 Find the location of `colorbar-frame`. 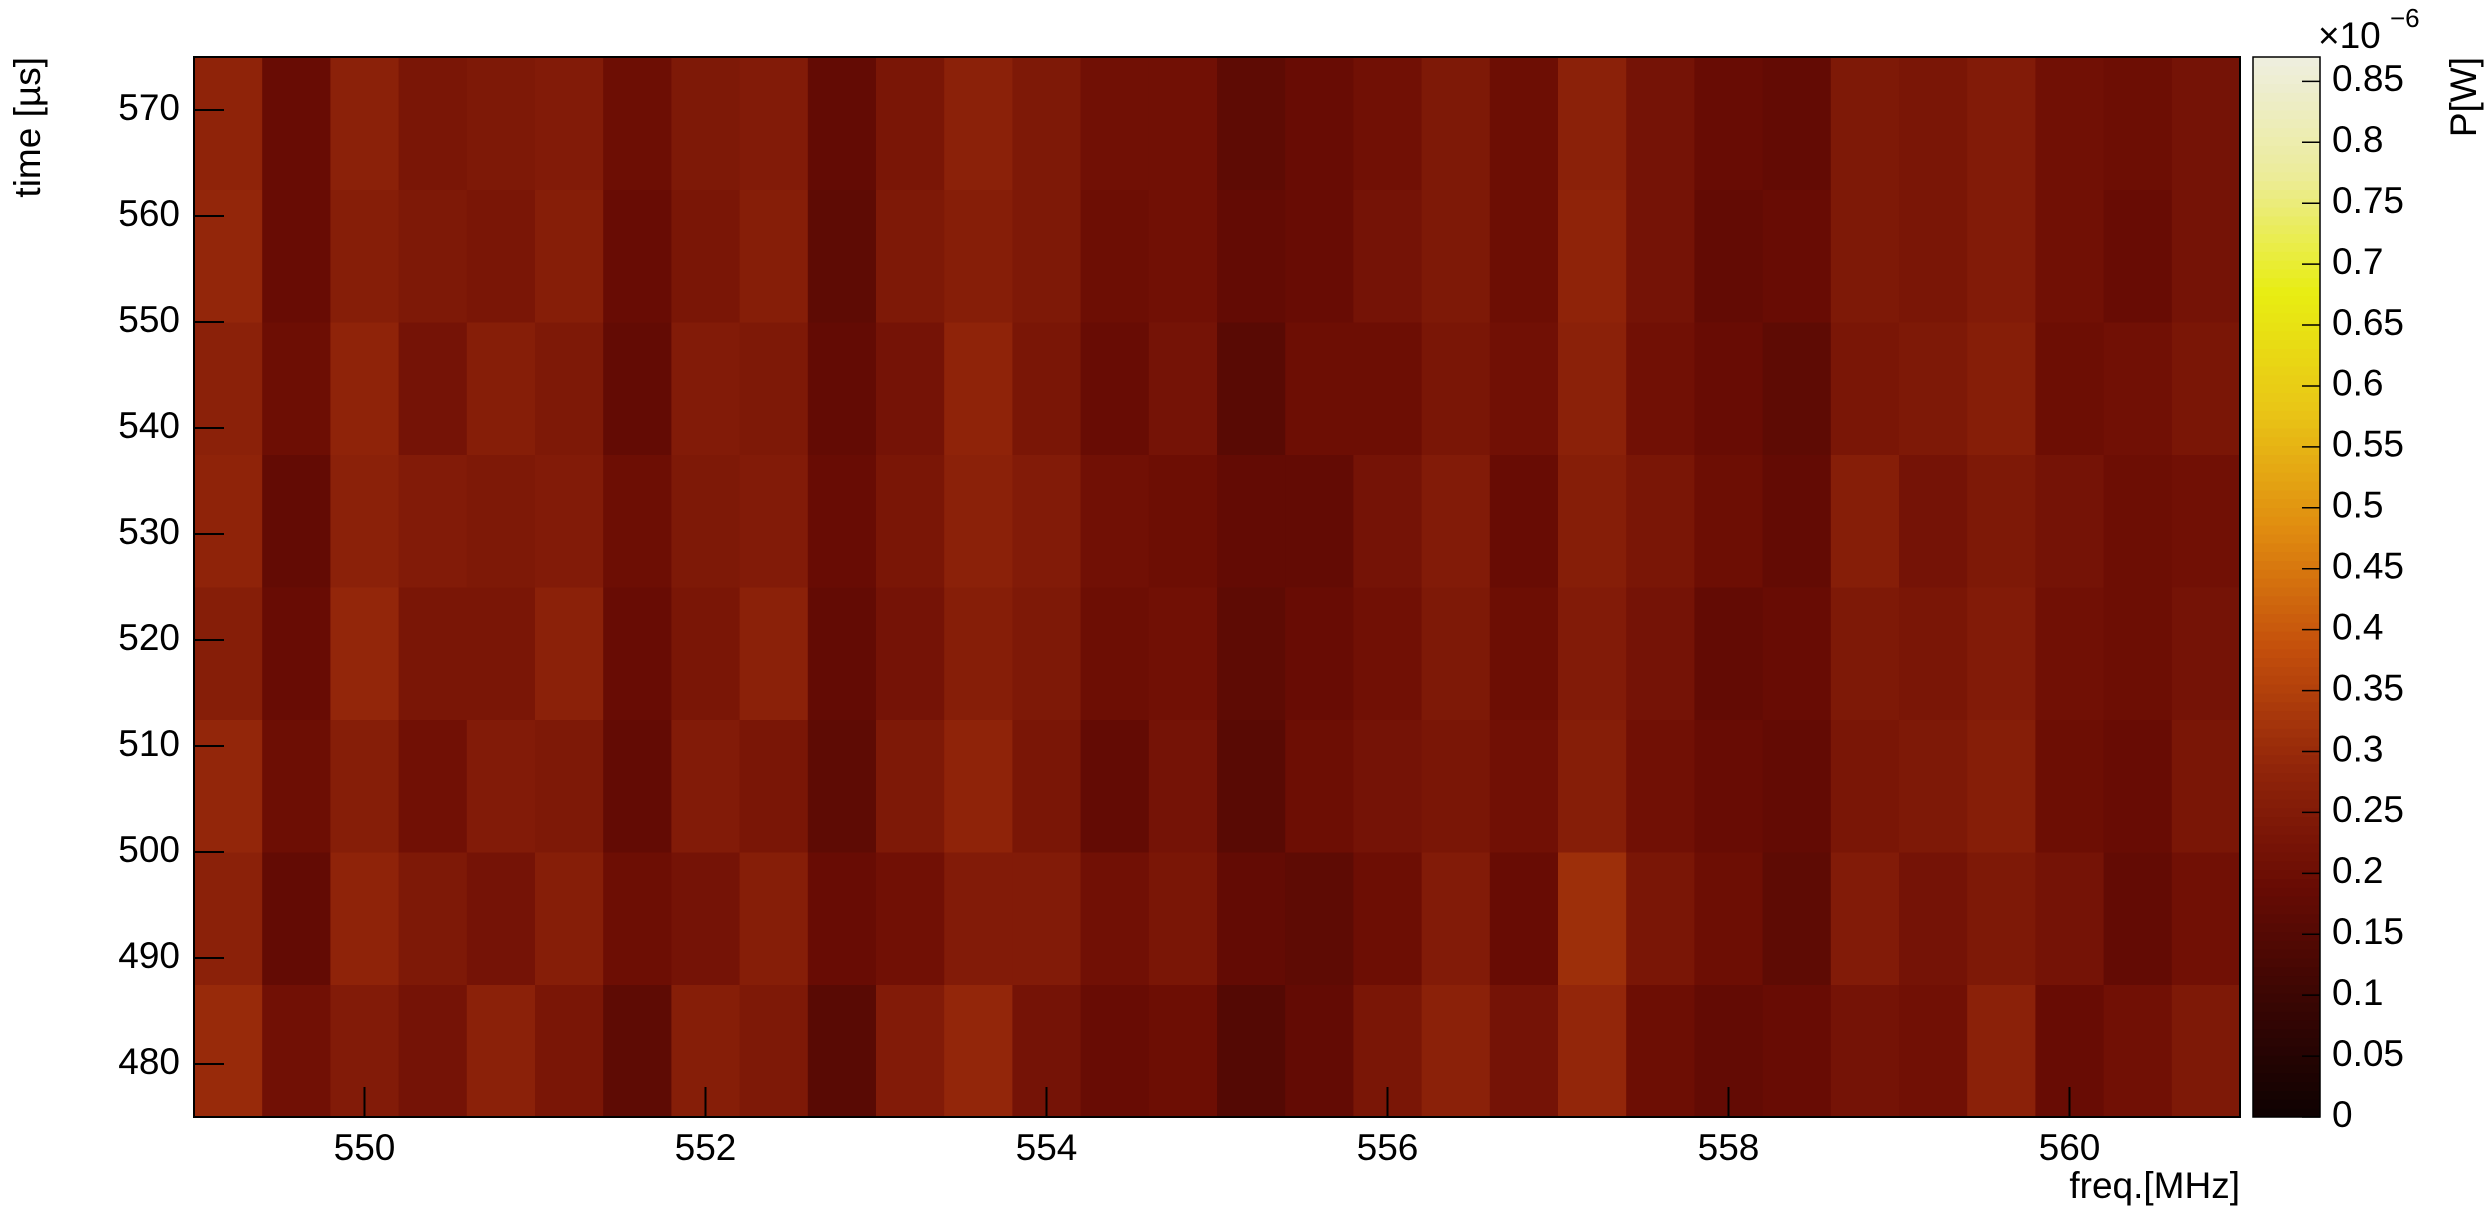

colorbar-frame is located at coordinates (2286, 587).